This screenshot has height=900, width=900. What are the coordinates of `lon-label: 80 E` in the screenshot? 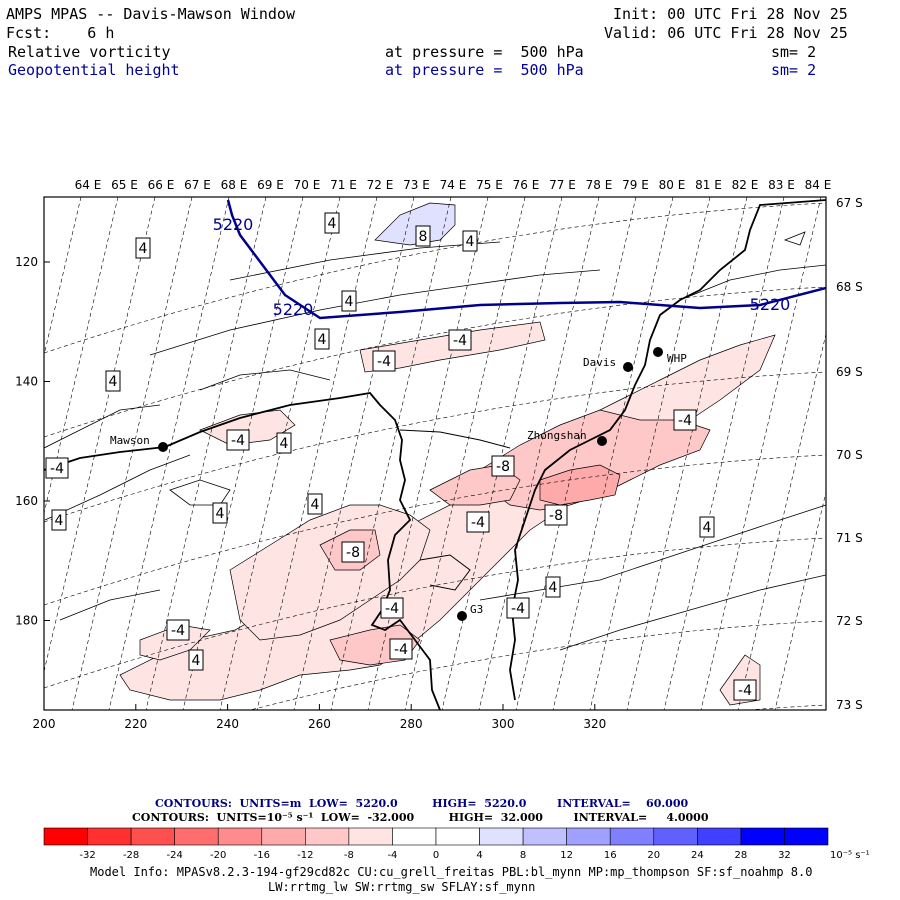 It's located at (672, 185).